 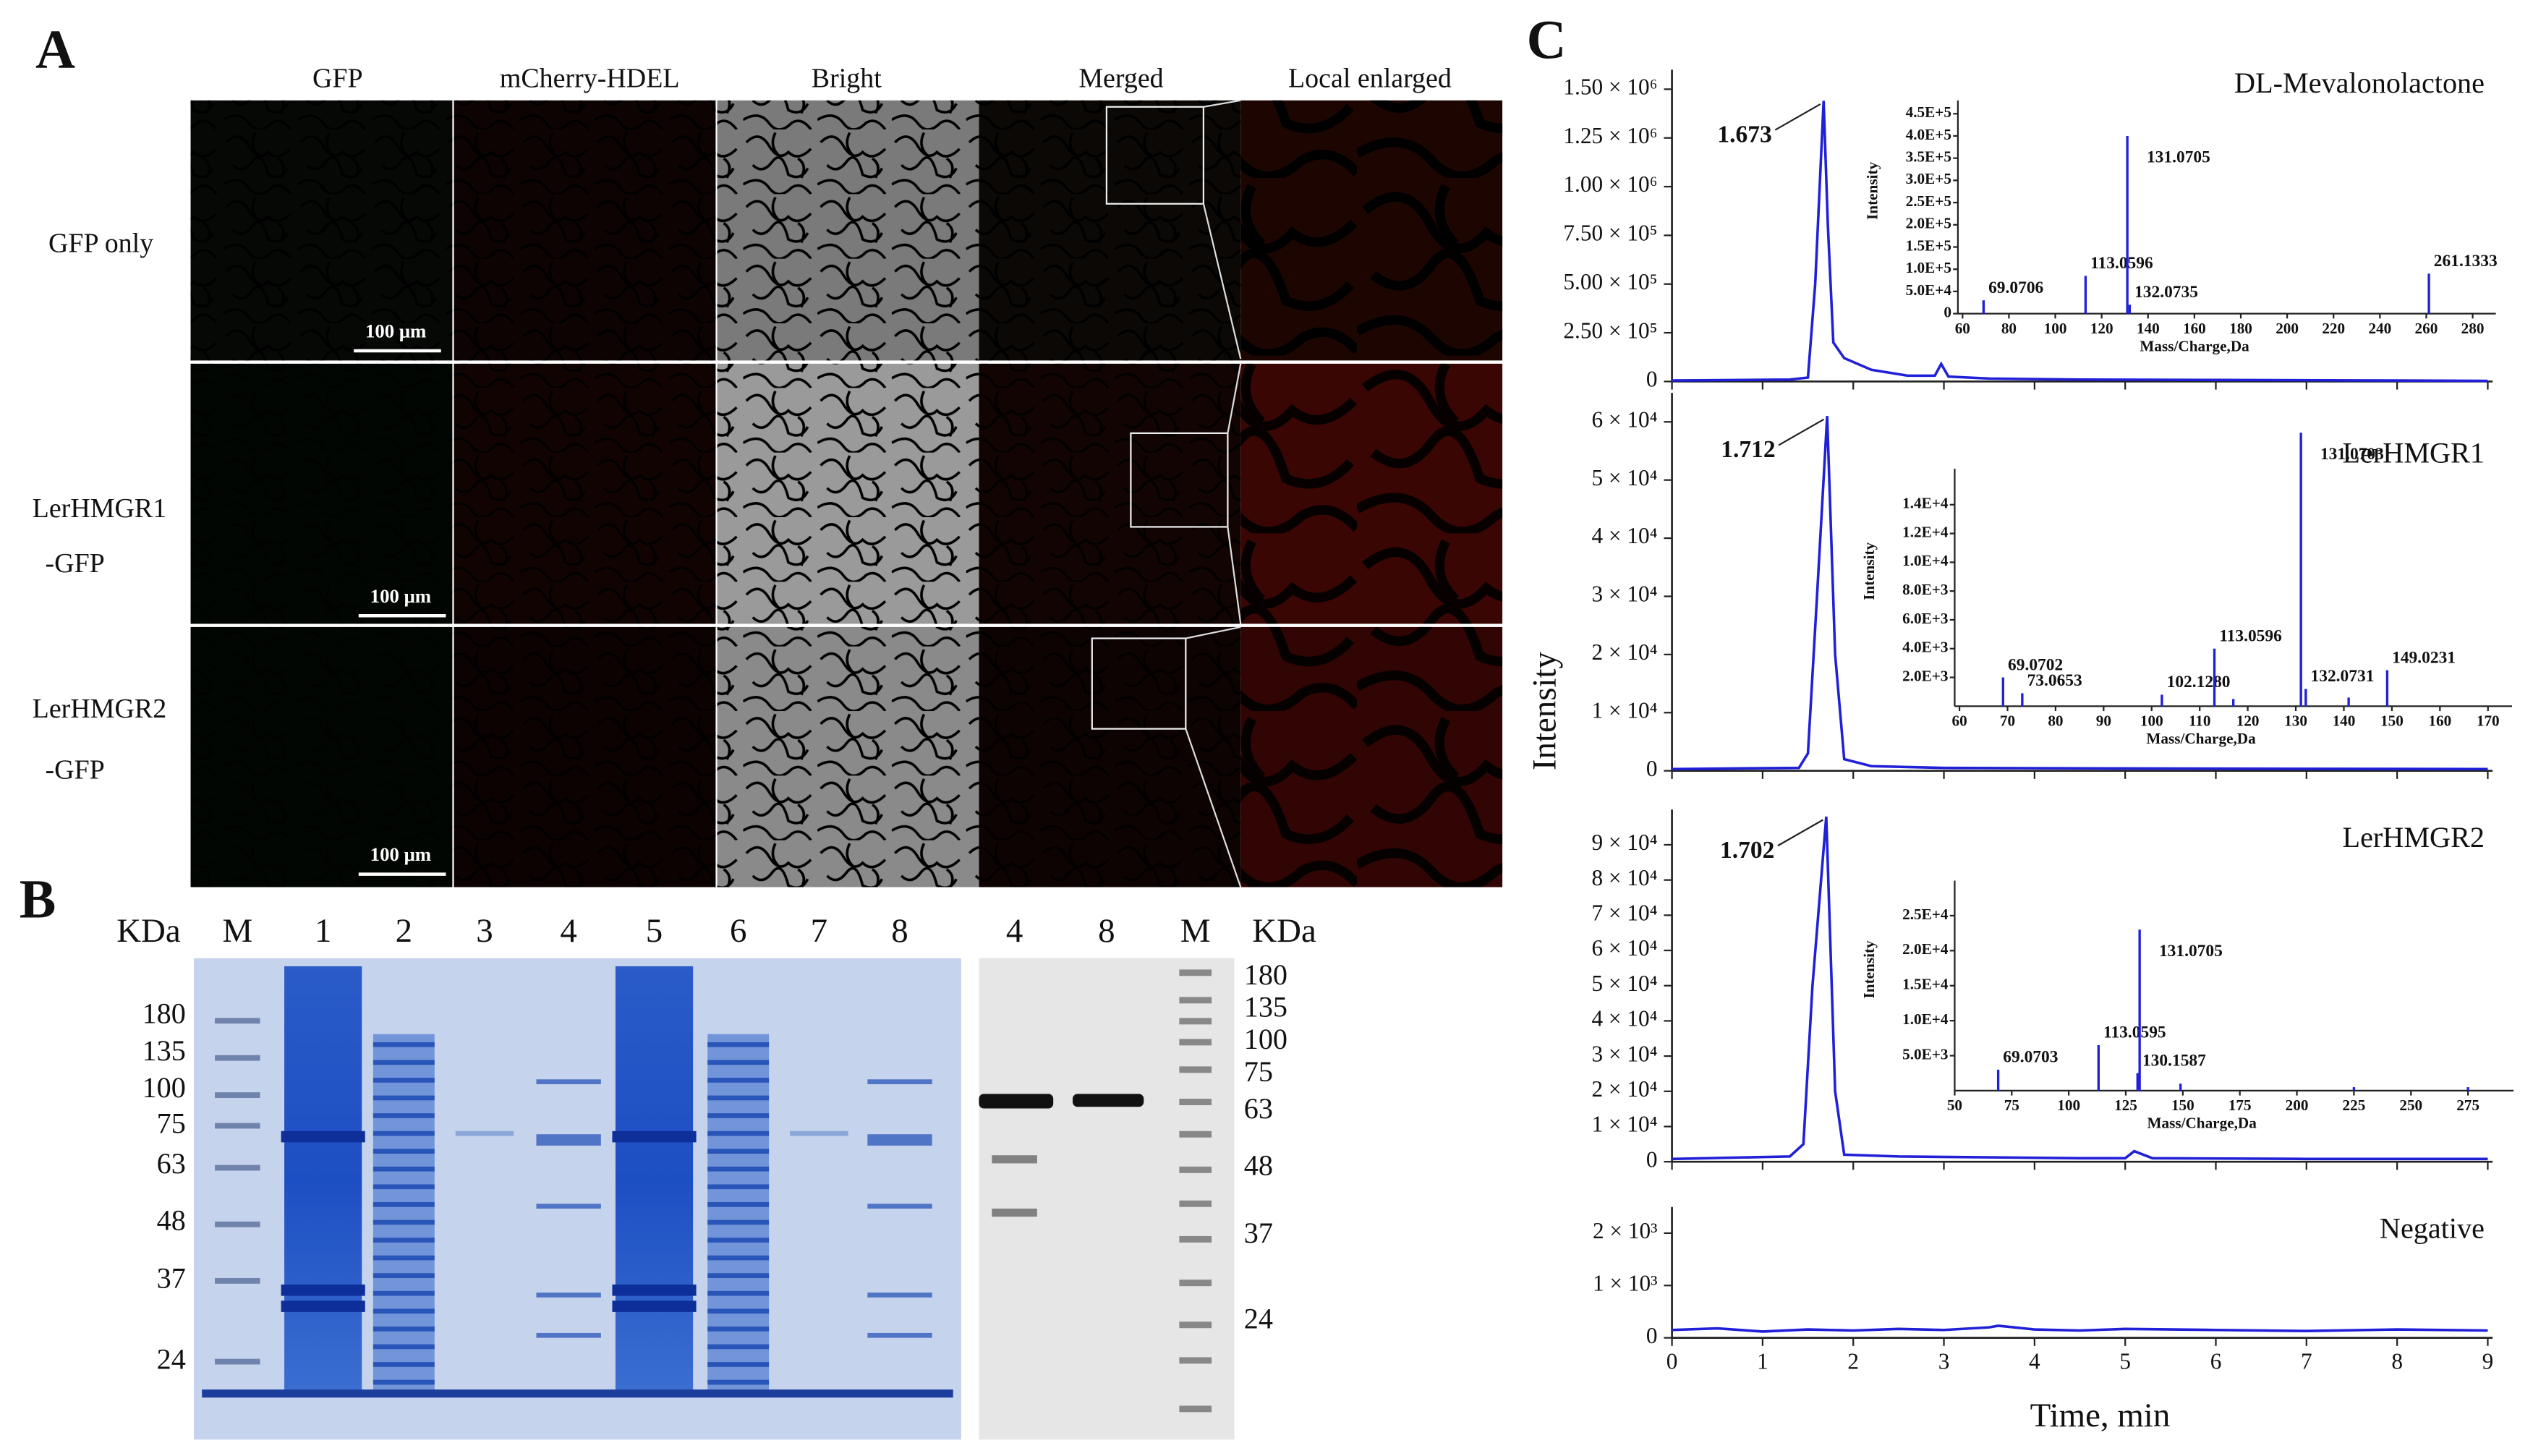 I want to click on x-tick-label: 6, so click(x=2216, y=1361).